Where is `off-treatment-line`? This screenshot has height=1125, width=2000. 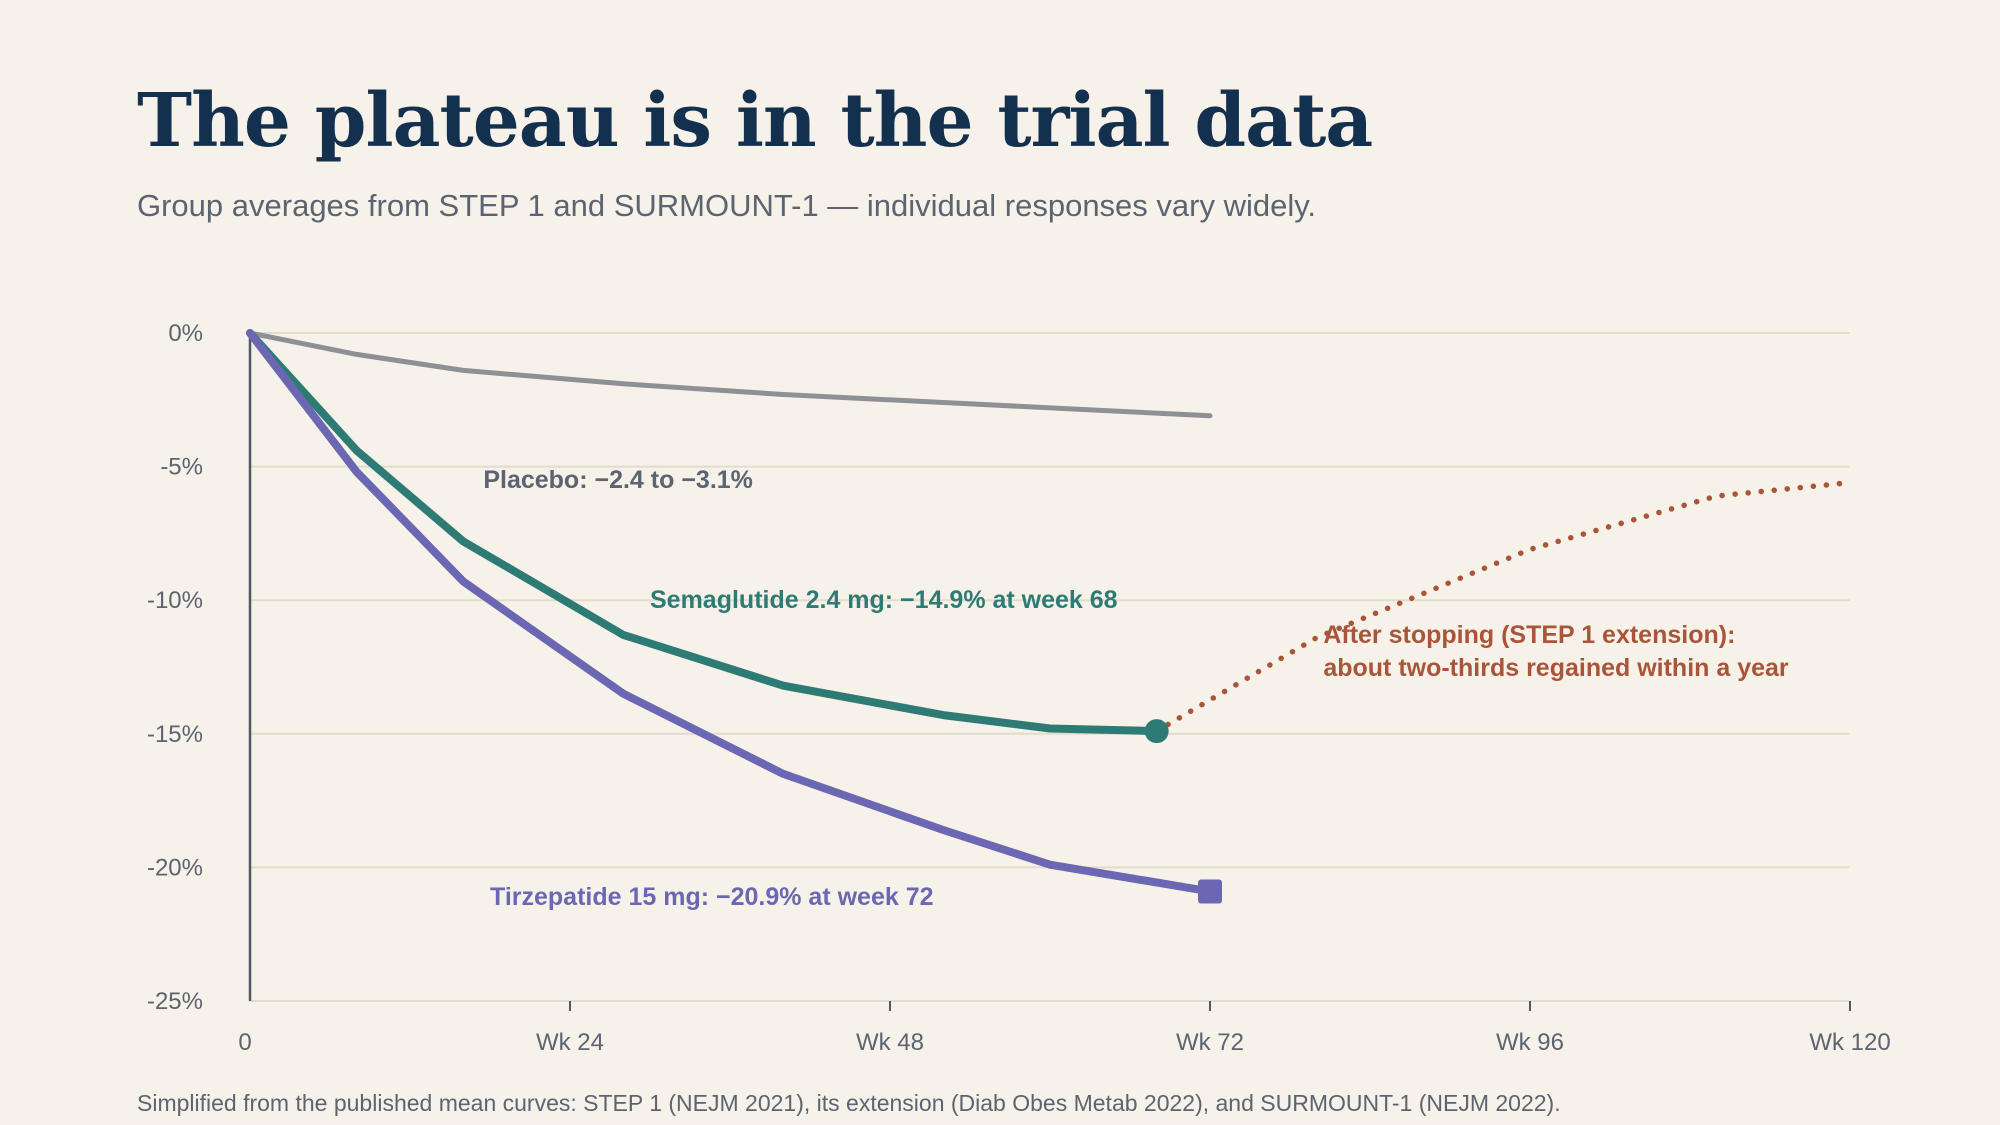 off-treatment-line is located at coordinates (1503, 606).